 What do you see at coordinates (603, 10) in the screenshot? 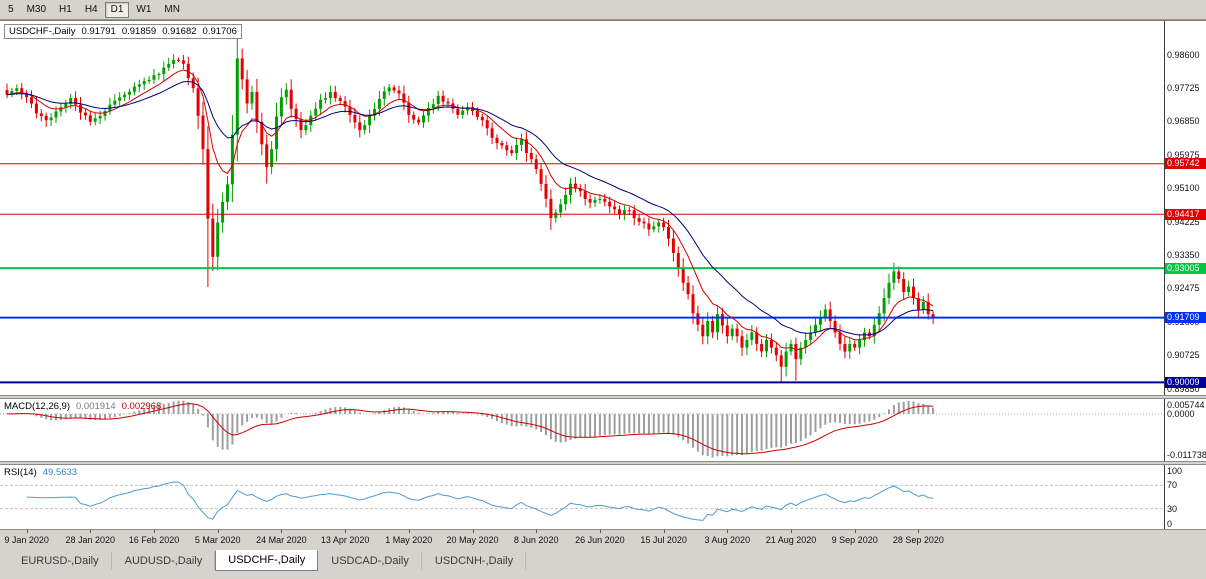
I see `timeframe-toolbar: 5 M30 H1 H4 D1 W1 MN` at bounding box center [603, 10].